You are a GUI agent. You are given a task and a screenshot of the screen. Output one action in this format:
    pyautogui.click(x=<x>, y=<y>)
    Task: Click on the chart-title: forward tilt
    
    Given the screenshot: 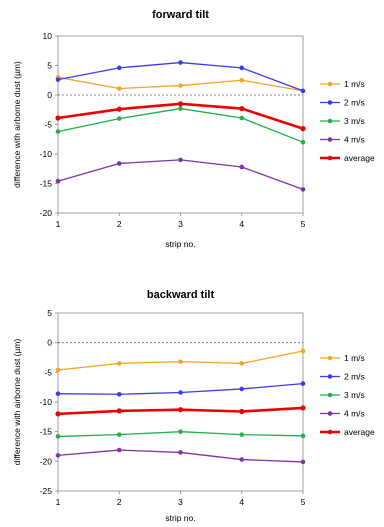 What is the action you would take?
    pyautogui.click(x=180, y=15)
    